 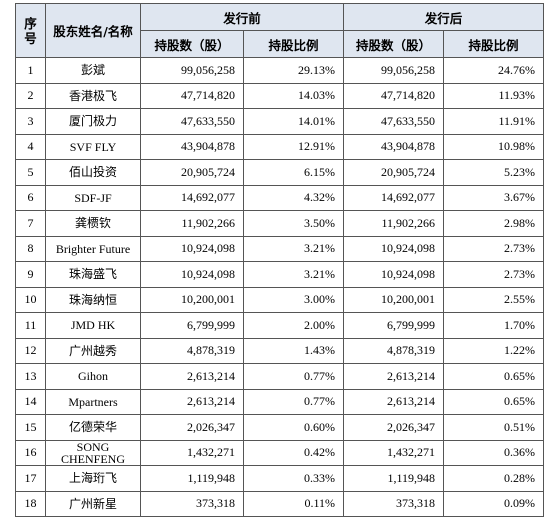 What do you see at coordinates (30, 197) in the screenshot?
I see `table-cell: 6` at bounding box center [30, 197].